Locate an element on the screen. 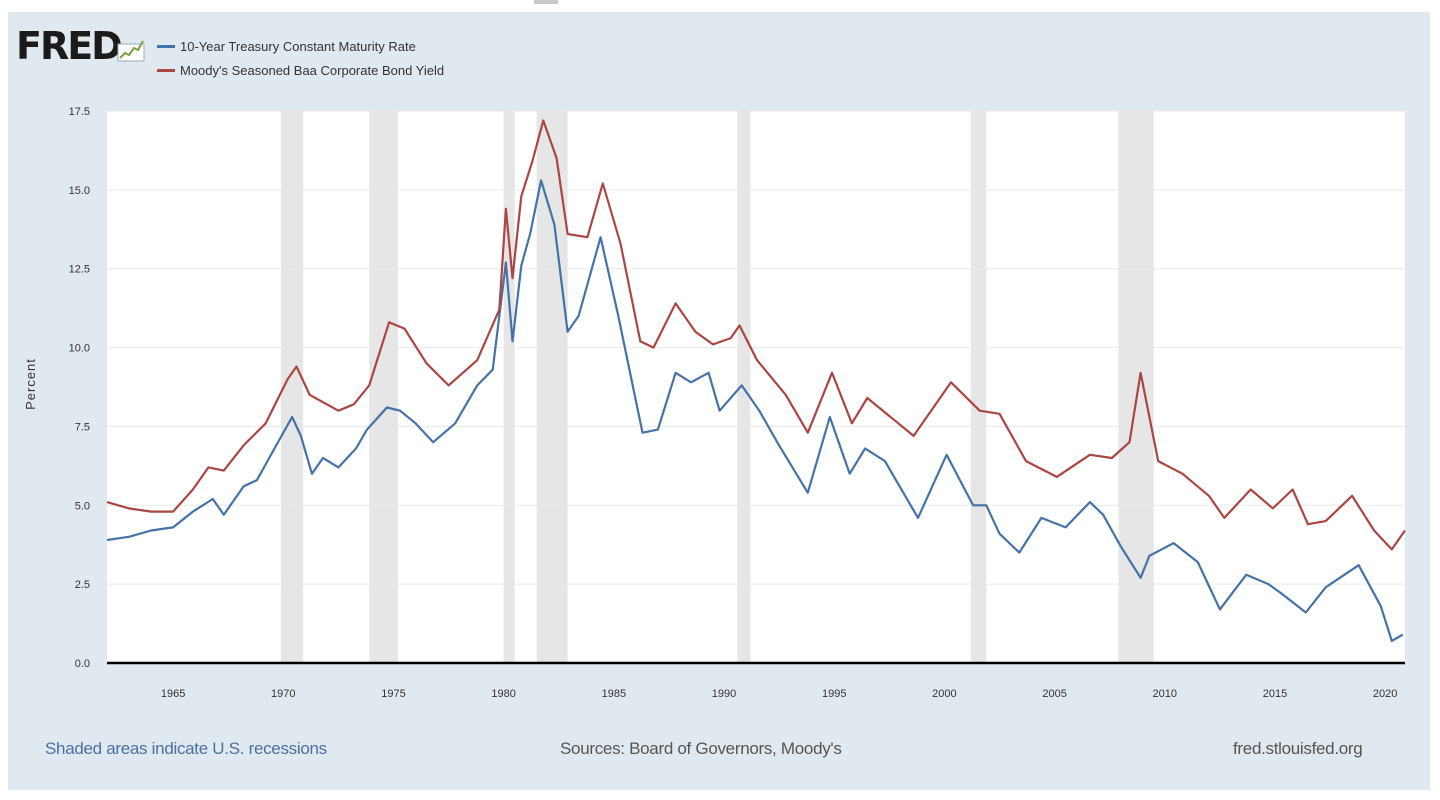 The image size is (1440, 800). y-tick-label: 5.0 is located at coordinates (82, 506).